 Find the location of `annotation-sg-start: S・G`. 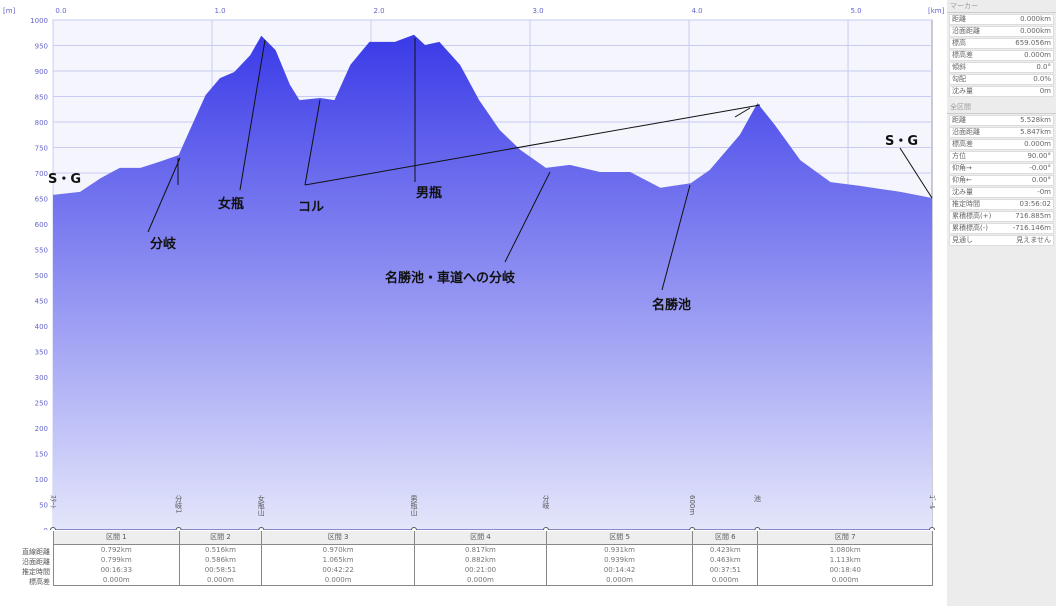

annotation-sg-start: S・G is located at coordinates (64, 179).